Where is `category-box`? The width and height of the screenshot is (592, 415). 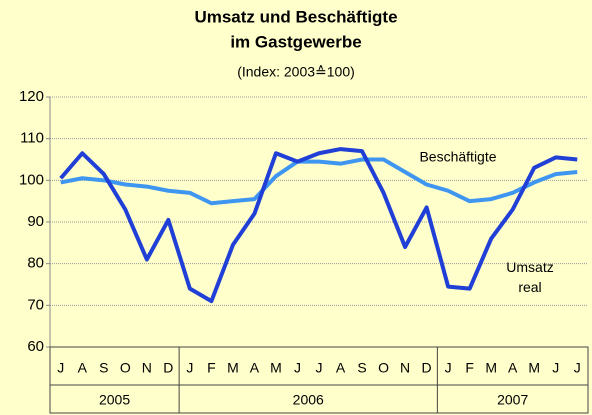
category-box is located at coordinates (319, 380).